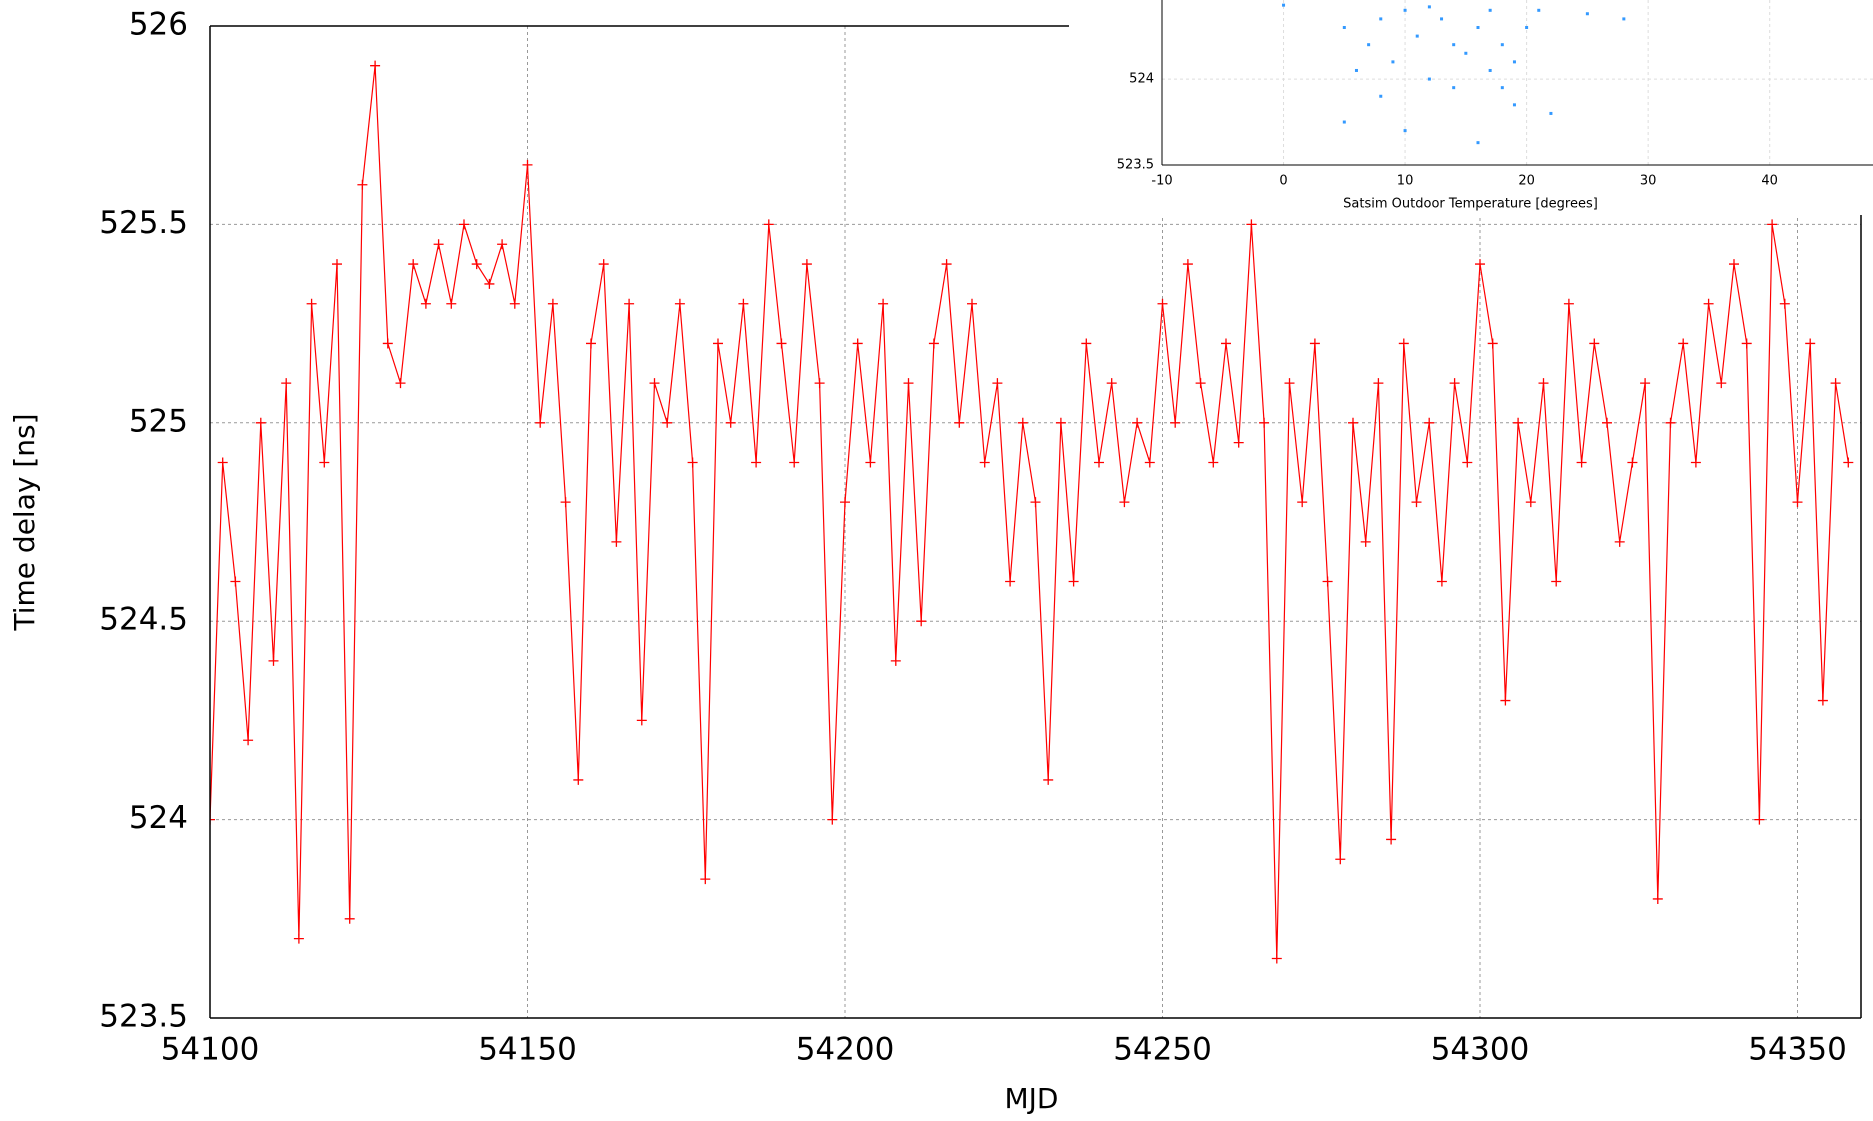 The height and width of the screenshot is (1121, 1873). Describe the element at coordinates (1470, 204) in the screenshot. I see `x-axis-label: Satsim Outdoor Temperature [degrees]` at that location.